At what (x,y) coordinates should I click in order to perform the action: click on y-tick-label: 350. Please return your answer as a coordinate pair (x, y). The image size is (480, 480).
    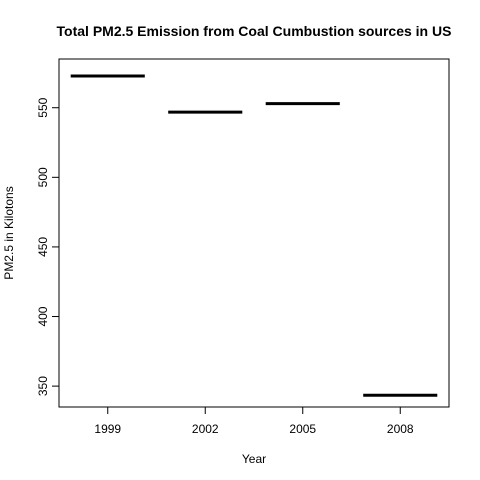
    Looking at the image, I should click on (43, 386).